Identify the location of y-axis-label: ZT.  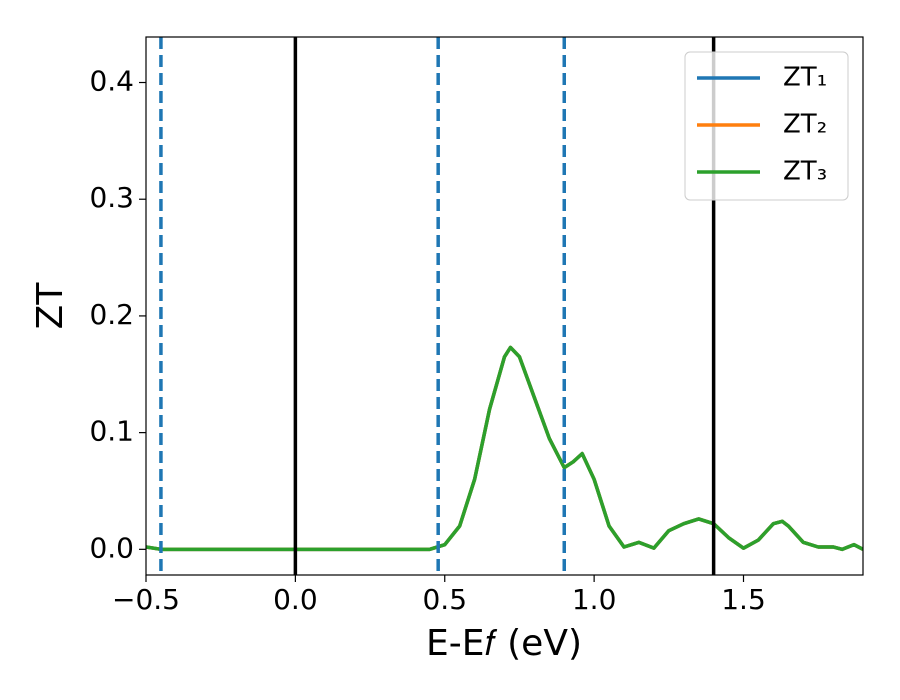
(50, 306).